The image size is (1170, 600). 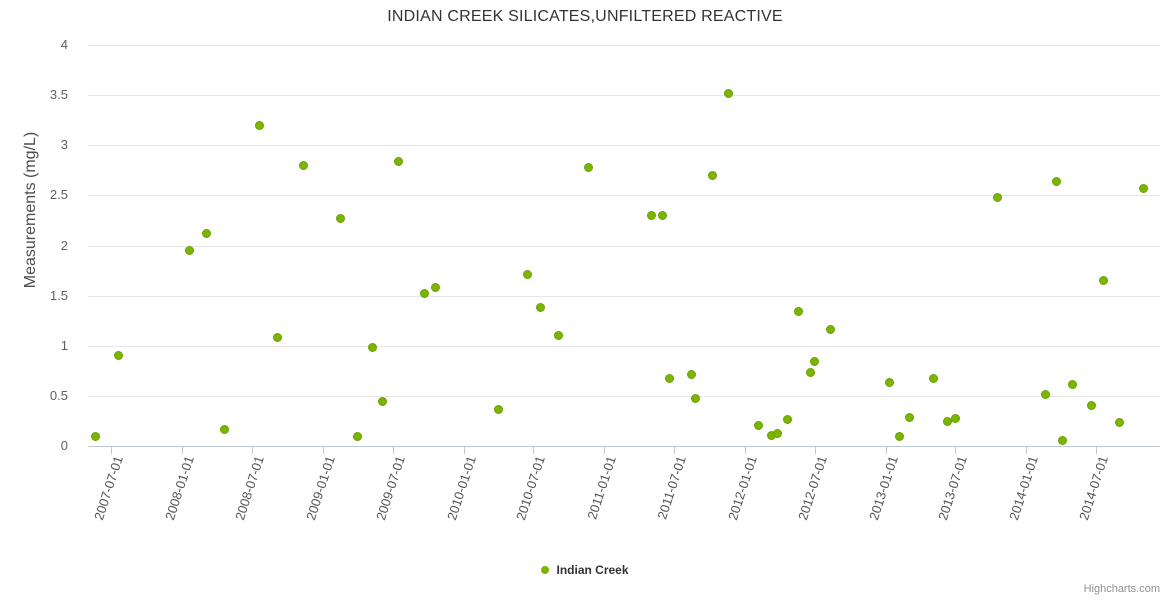 I want to click on x-axis-tick-label: 2009-07-01, so click(x=390, y=488).